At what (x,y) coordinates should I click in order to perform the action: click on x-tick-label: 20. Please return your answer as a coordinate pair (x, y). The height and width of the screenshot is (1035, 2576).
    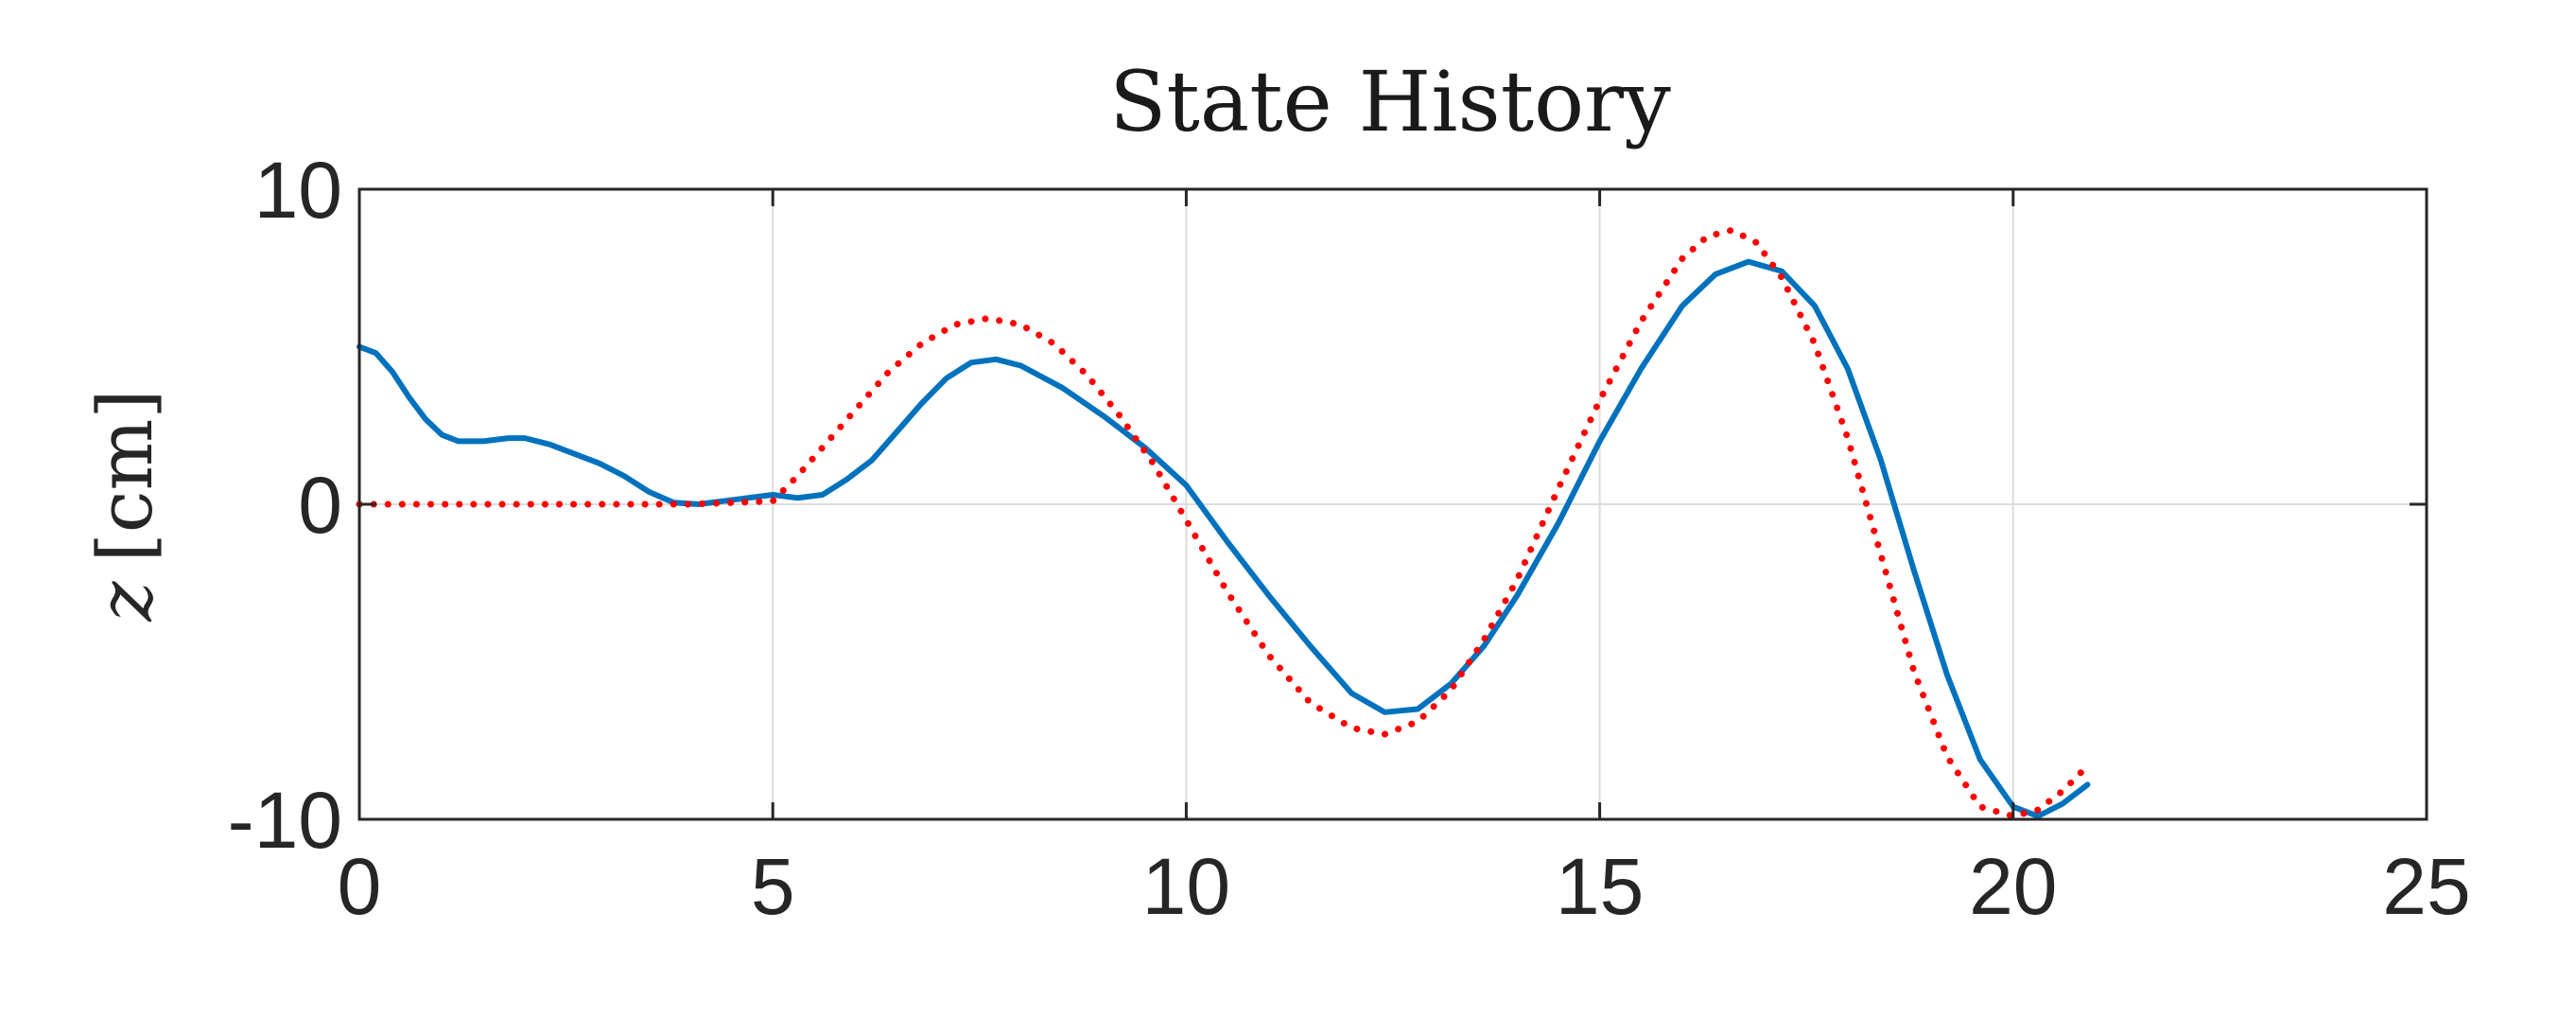
    Looking at the image, I should click on (2013, 886).